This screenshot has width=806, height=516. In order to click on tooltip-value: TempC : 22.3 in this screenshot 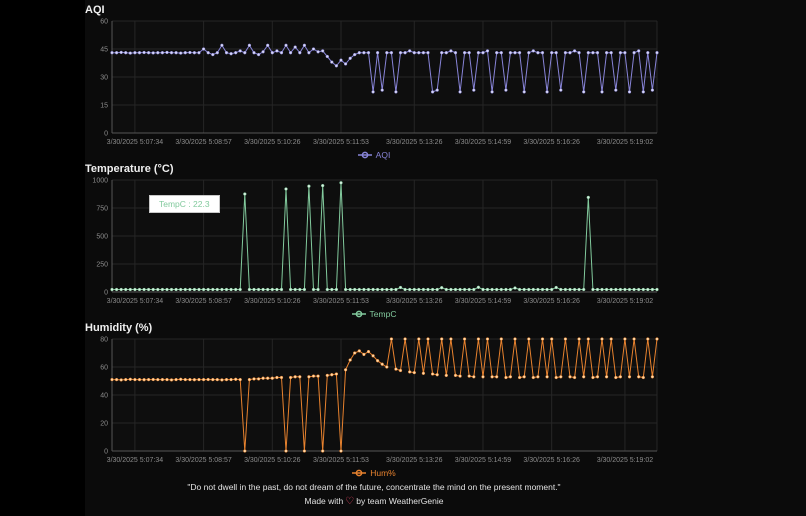, I will do `click(184, 204)`.